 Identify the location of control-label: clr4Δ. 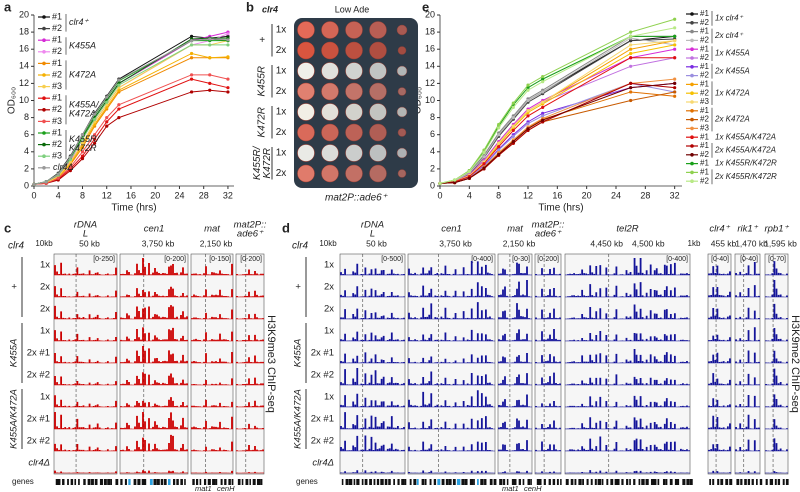
(323, 463).